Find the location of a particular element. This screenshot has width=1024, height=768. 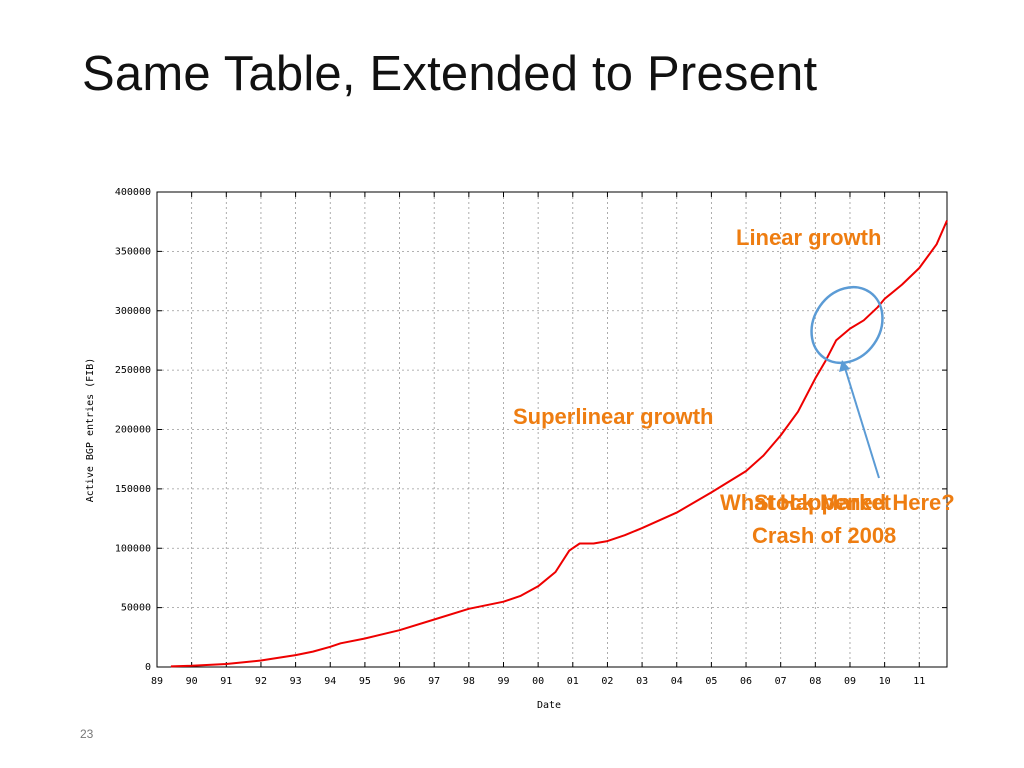

slide-title: Same Table, Extended to Present is located at coordinates (450, 74).